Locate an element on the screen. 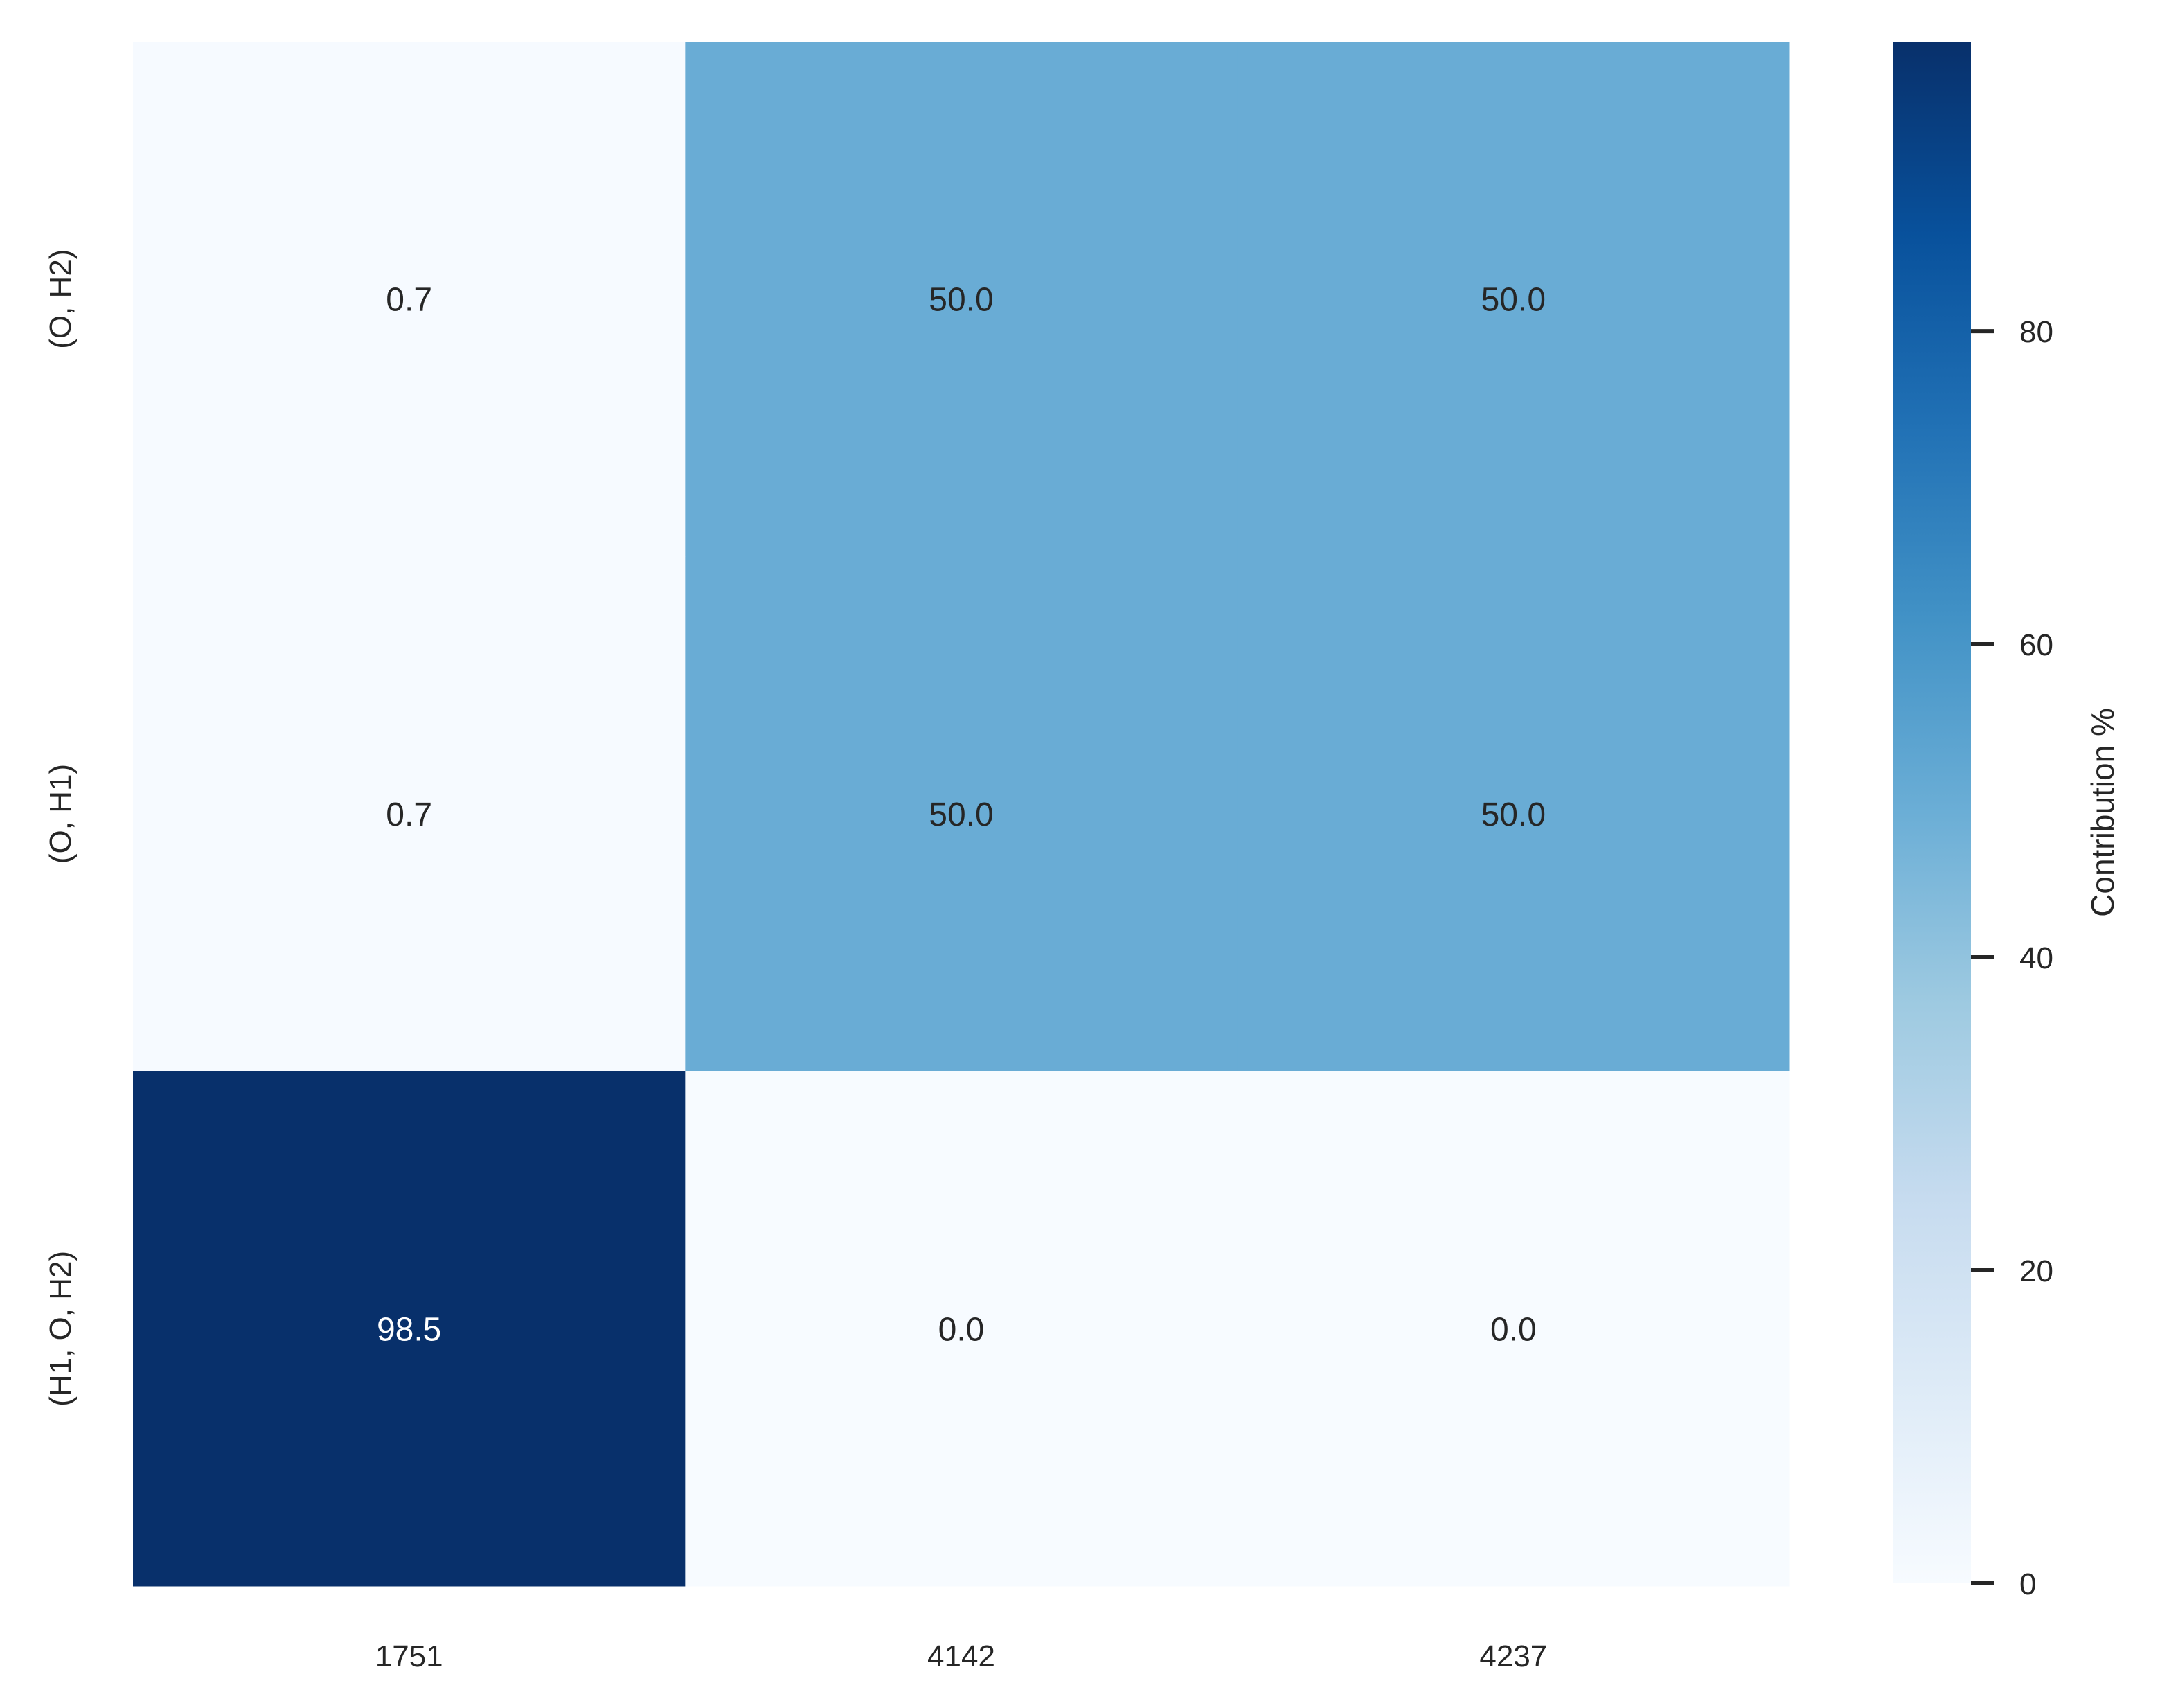  y-tick-label: (O, H2) is located at coordinates (61, 299).